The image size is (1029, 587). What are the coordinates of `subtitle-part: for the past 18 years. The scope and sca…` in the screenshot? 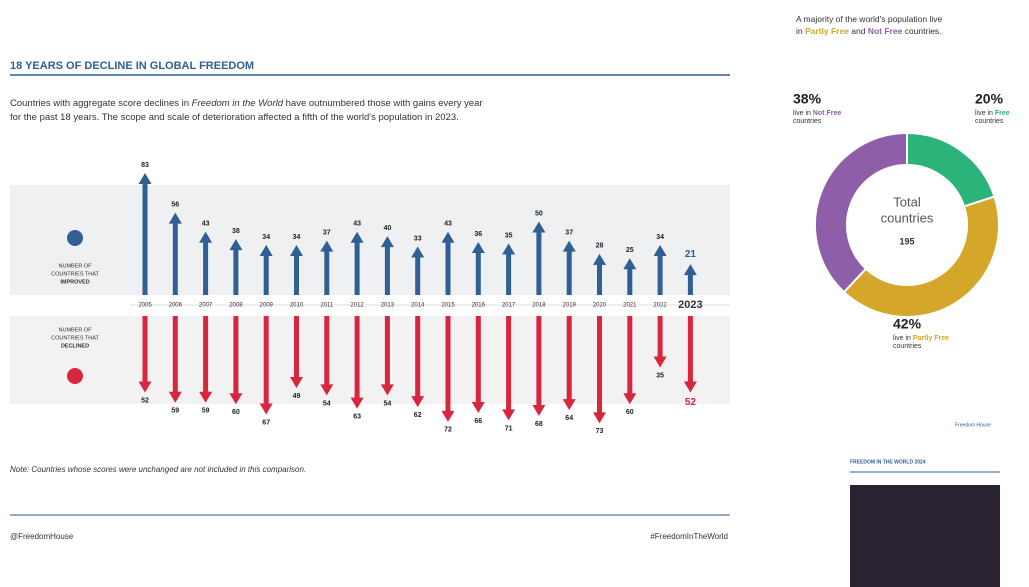 It's located at (234, 117).